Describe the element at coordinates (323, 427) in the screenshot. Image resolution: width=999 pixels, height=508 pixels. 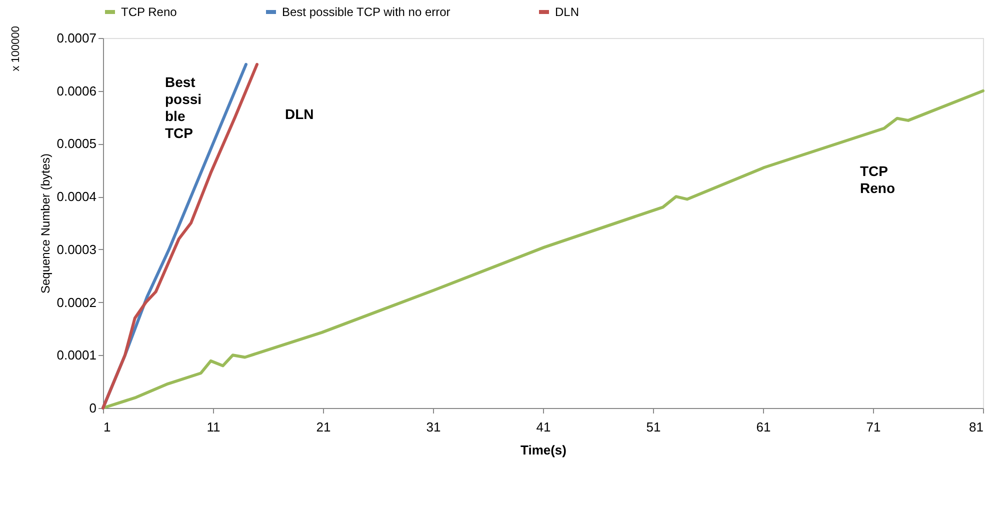
I see `x-tick-label: 21` at that location.